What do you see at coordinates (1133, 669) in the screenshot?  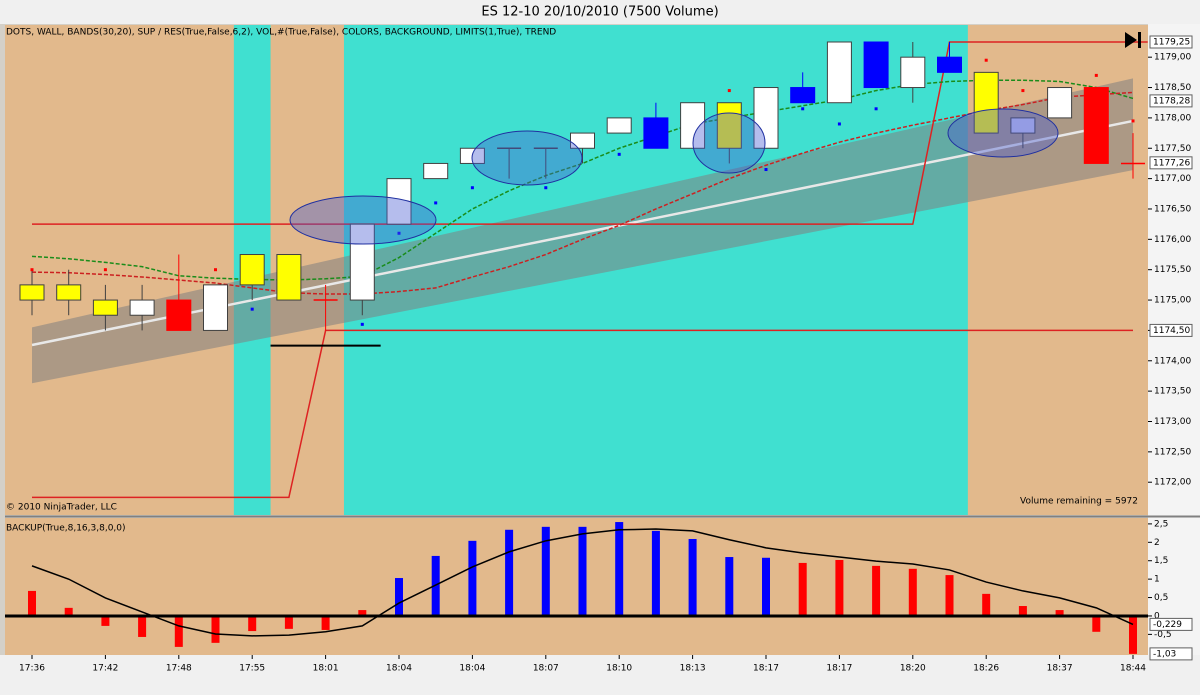 I see `x-tick-label: 18:44` at bounding box center [1133, 669].